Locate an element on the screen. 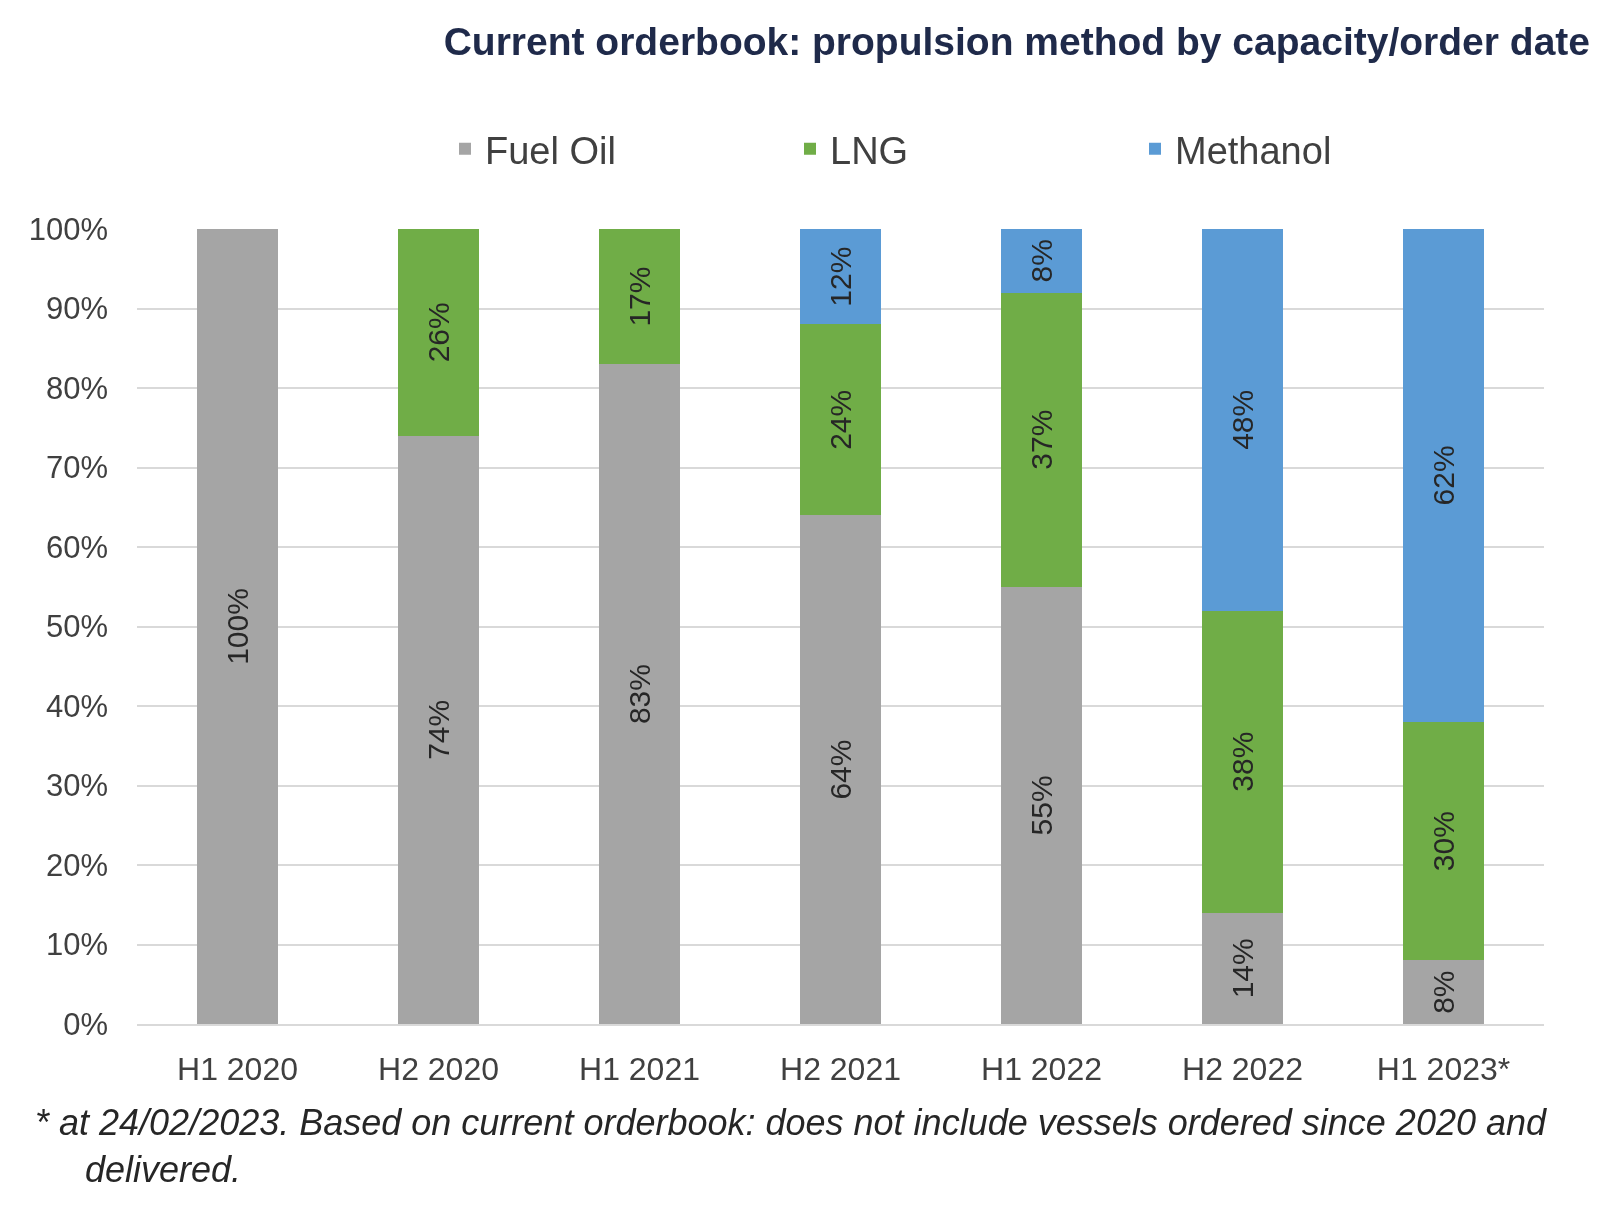 The width and height of the screenshot is (1598, 1215). data-label: 37% is located at coordinates (1041, 439).